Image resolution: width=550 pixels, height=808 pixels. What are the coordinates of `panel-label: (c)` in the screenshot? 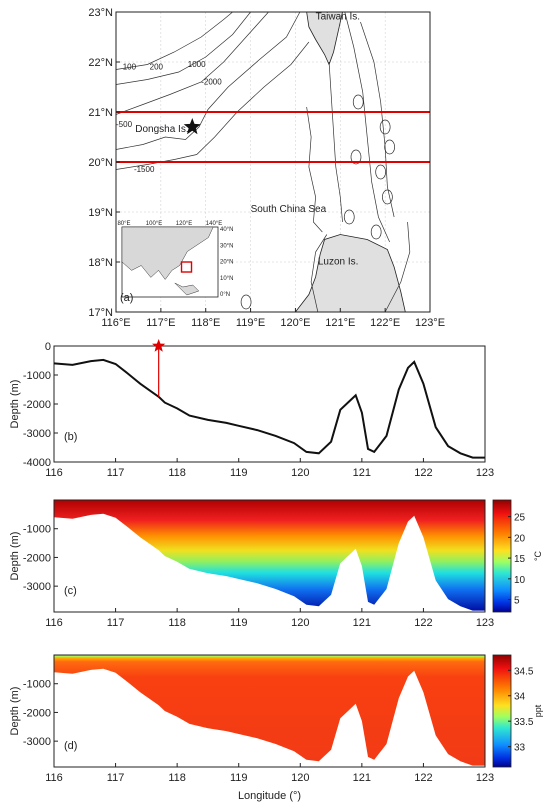 It's located at (70, 591).